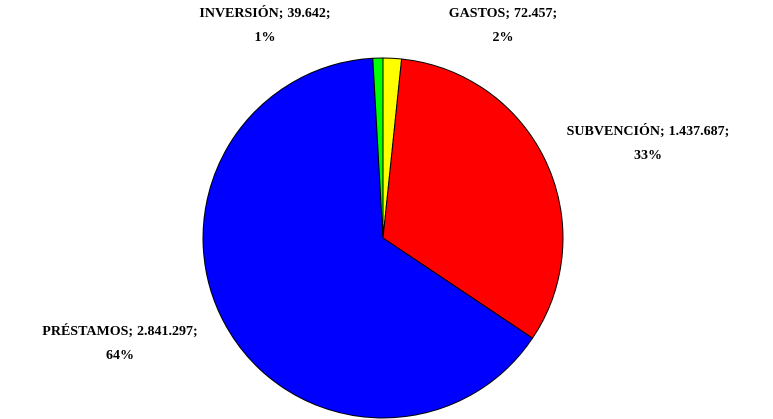  Describe the element at coordinates (119, 342) in the screenshot. I see `slice-label: PRÉSTAMOS; 2.841.297; 64%` at that location.